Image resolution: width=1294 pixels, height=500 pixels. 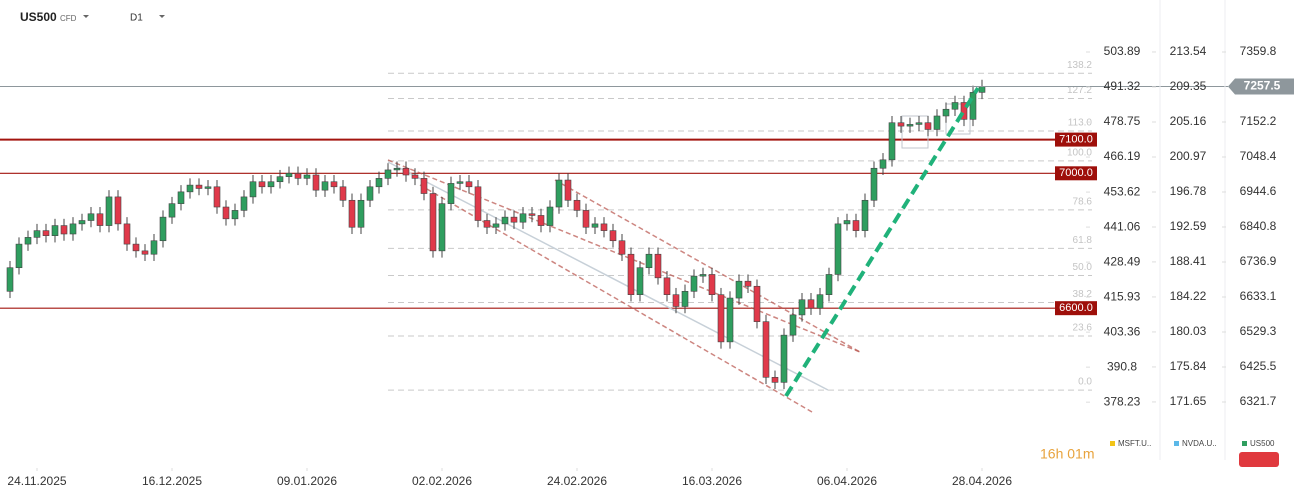 What do you see at coordinates (1188, 401) in the screenshot?
I see `y-tick-label: 171.65` at bounding box center [1188, 401].